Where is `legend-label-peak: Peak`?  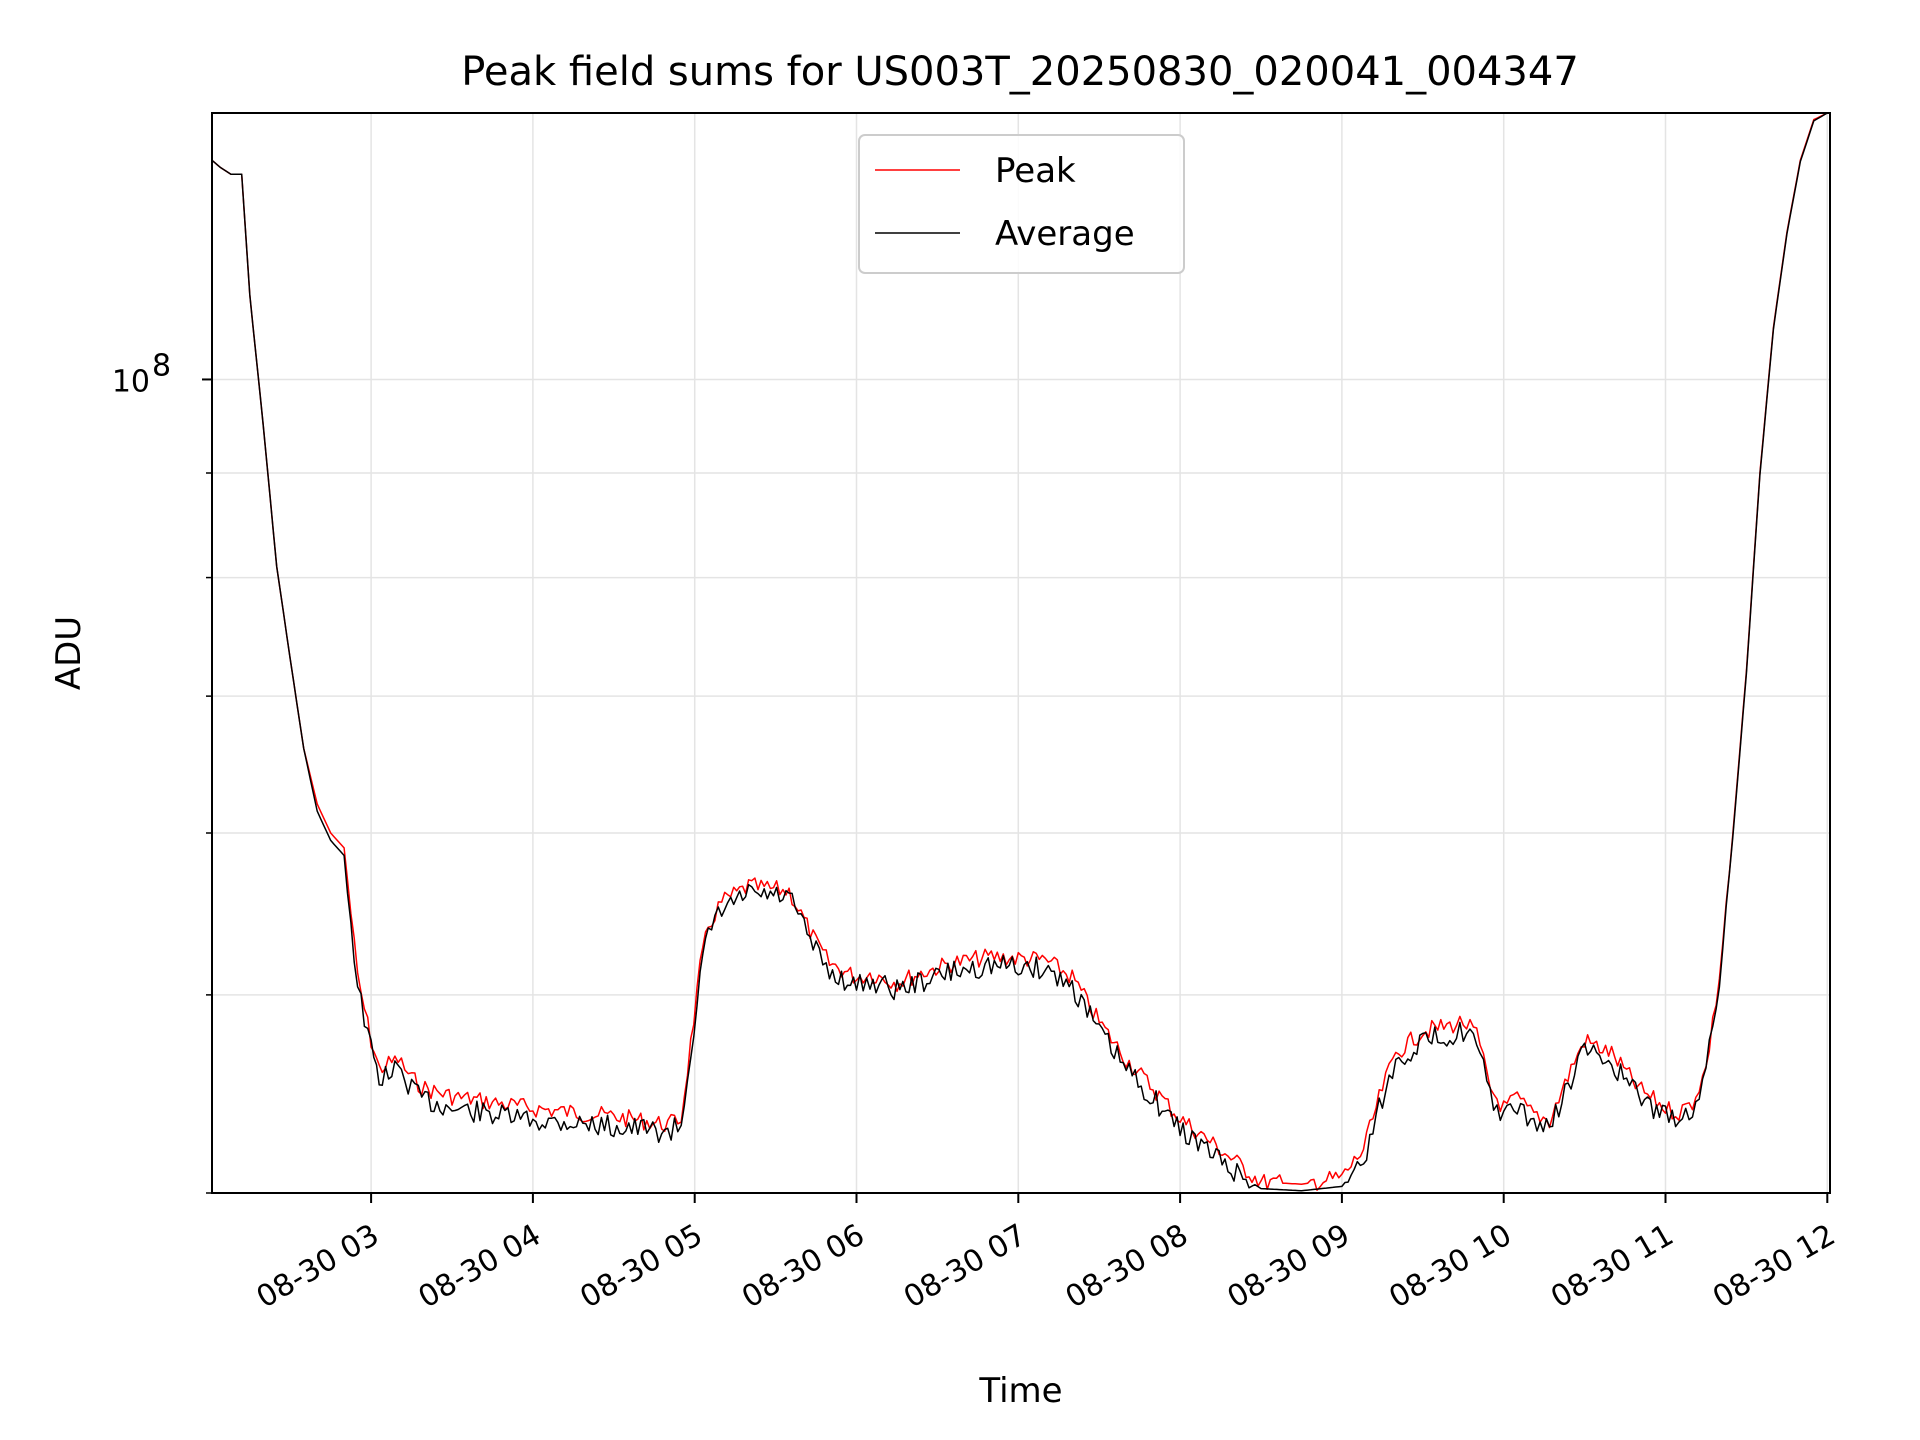
legend-label-peak: Peak is located at coordinates (1035, 171).